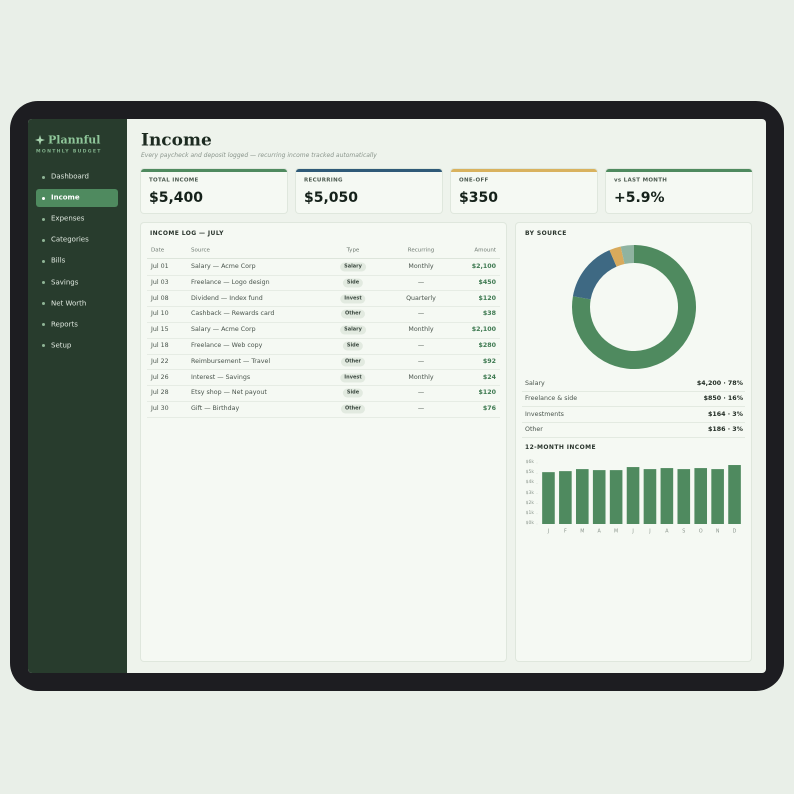 This screenshot has width=794, height=794. What do you see at coordinates (529, 493) in the screenshot?
I see `y-tick-label: $3k` at bounding box center [529, 493].